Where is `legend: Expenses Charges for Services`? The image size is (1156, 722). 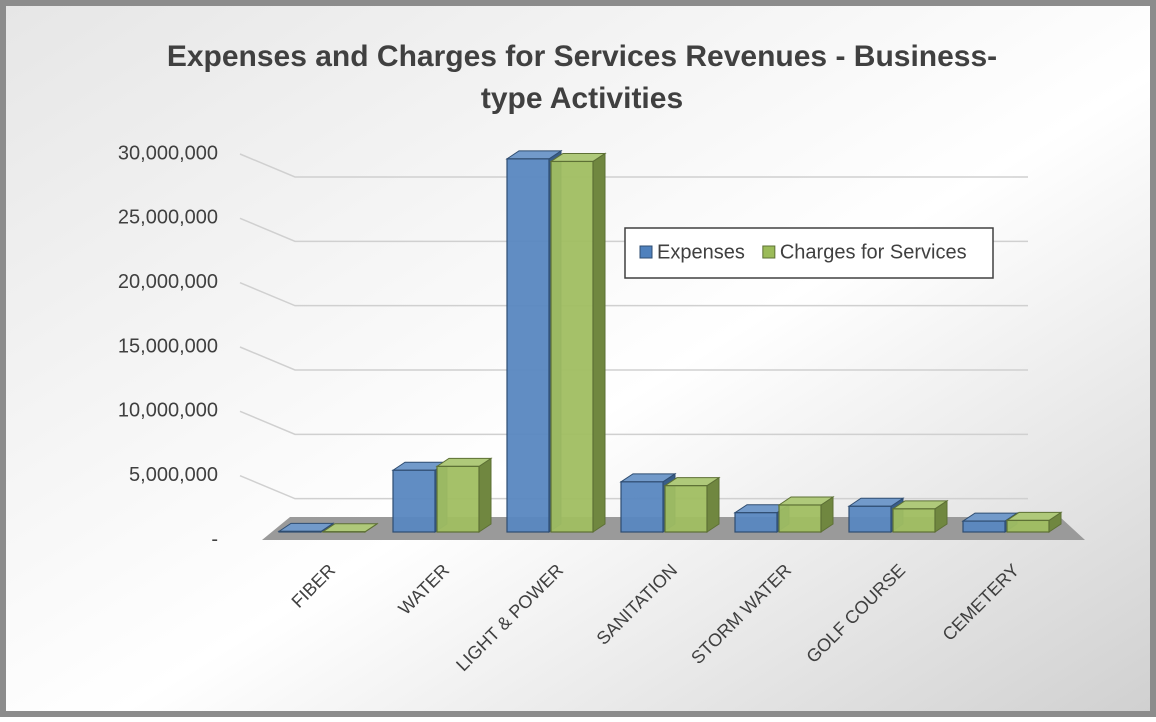
legend: Expenses Charges for Services is located at coordinates (809, 253).